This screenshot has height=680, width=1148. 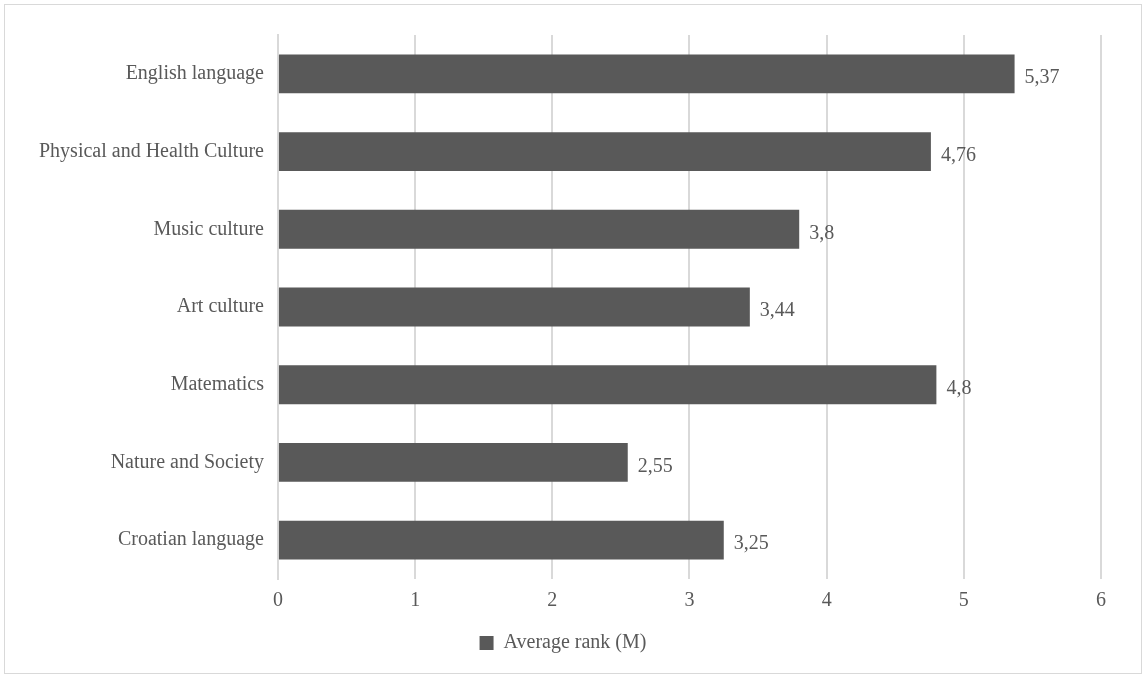 What do you see at coordinates (1042, 76) in the screenshot?
I see `data-label: 5,37` at bounding box center [1042, 76].